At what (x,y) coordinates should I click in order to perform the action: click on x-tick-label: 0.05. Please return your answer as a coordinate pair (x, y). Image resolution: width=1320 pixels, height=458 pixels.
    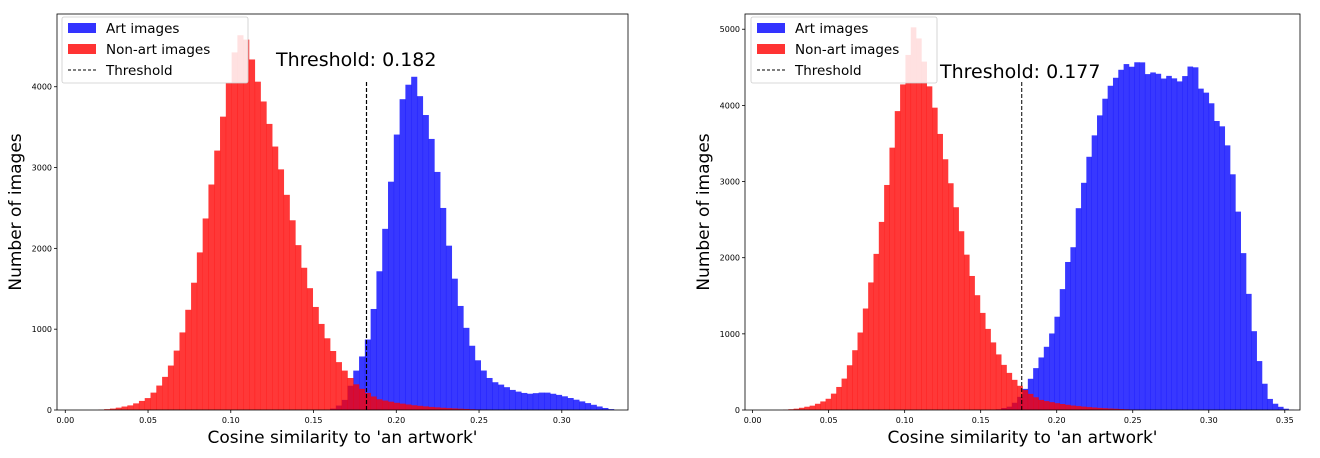
    Looking at the image, I should click on (829, 420).